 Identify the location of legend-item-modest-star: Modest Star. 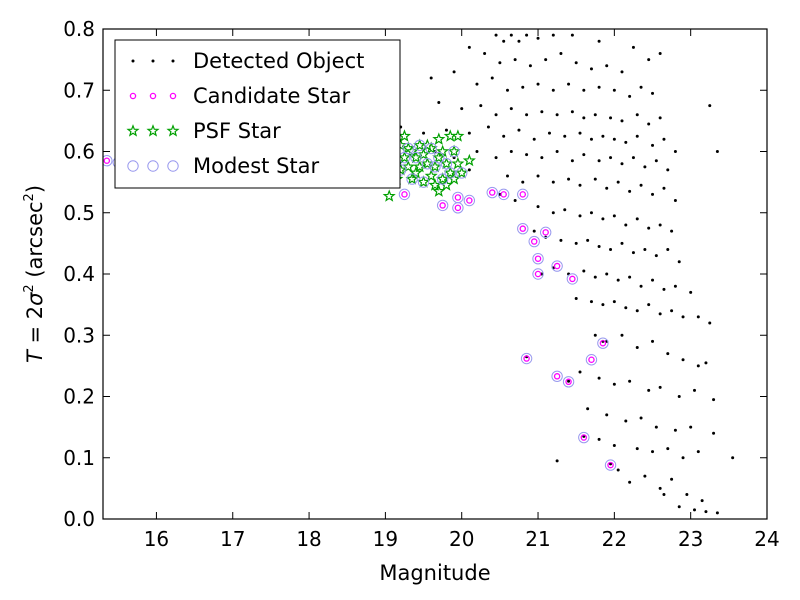
(223, 166).